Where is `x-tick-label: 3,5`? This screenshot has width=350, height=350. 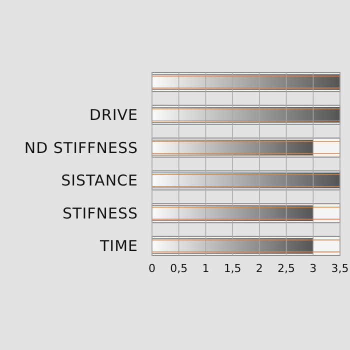
x-tick-label: 3,5 is located at coordinates (340, 268).